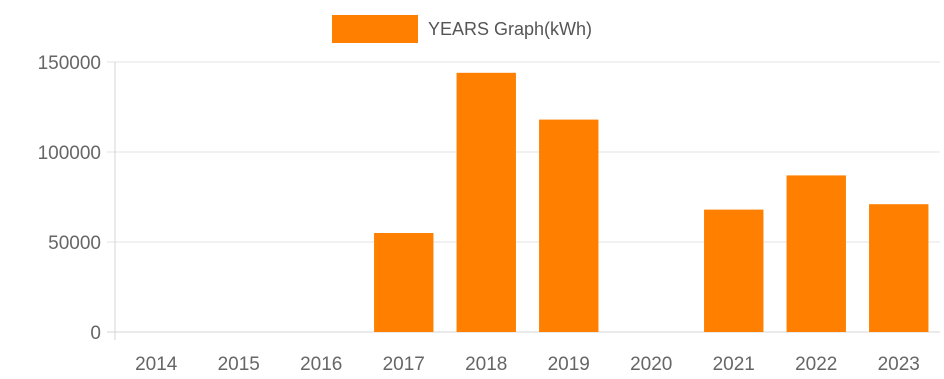 The height and width of the screenshot is (379, 944). Describe the element at coordinates (74, 243) in the screenshot. I see `y-tick-label: 50000` at that location.